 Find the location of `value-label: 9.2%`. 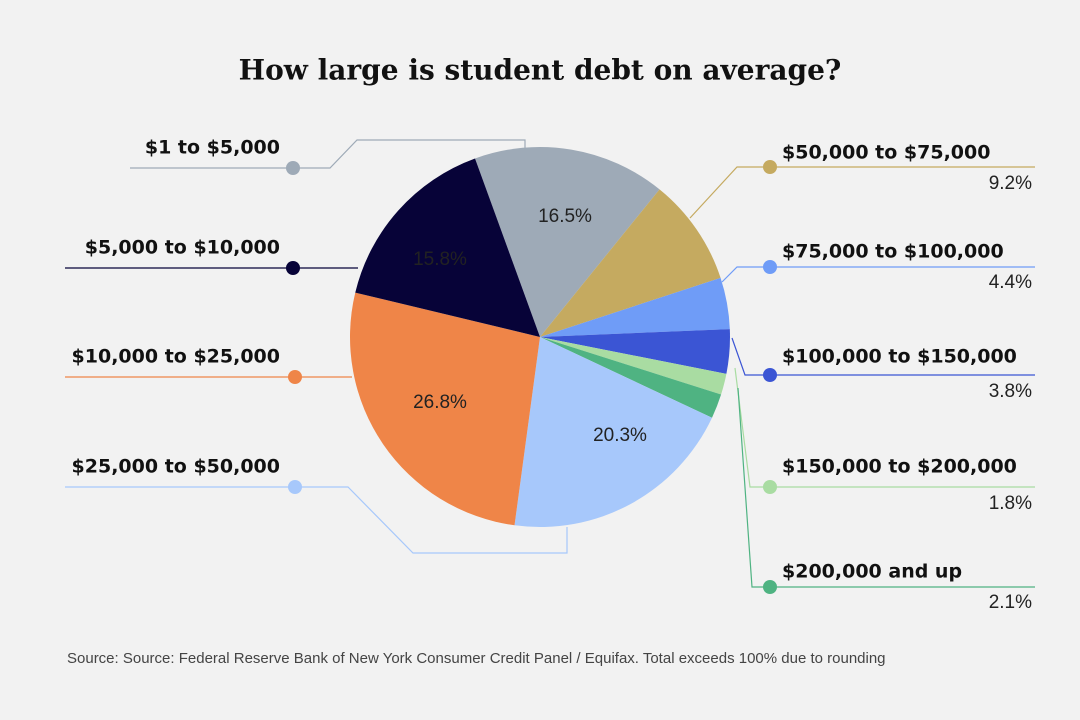

value-label: 9.2% is located at coordinates (1010, 183).